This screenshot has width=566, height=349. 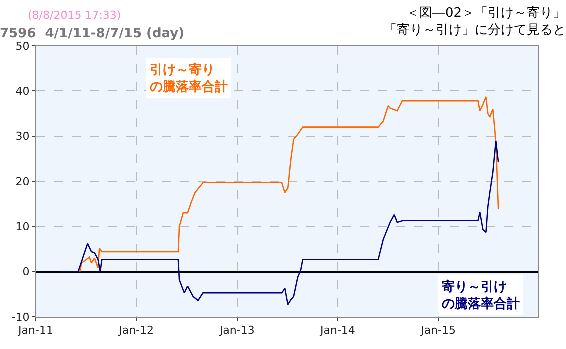 I want to click on y-tick-label: 20, so click(x=23, y=181).